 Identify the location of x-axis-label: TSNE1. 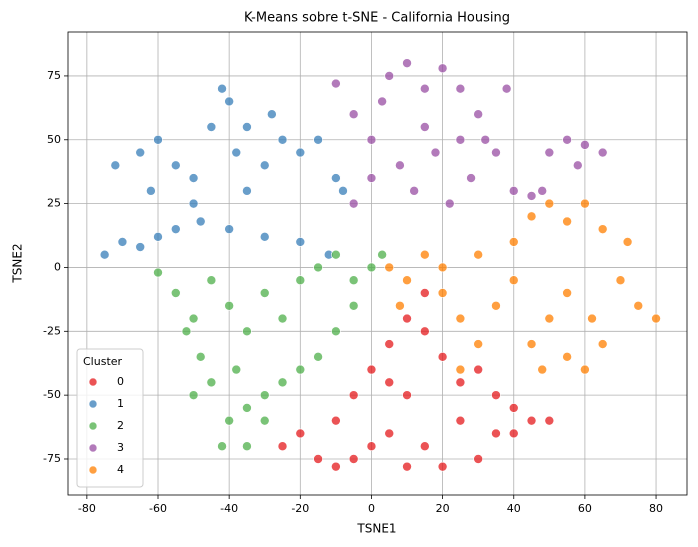
(376, 529).